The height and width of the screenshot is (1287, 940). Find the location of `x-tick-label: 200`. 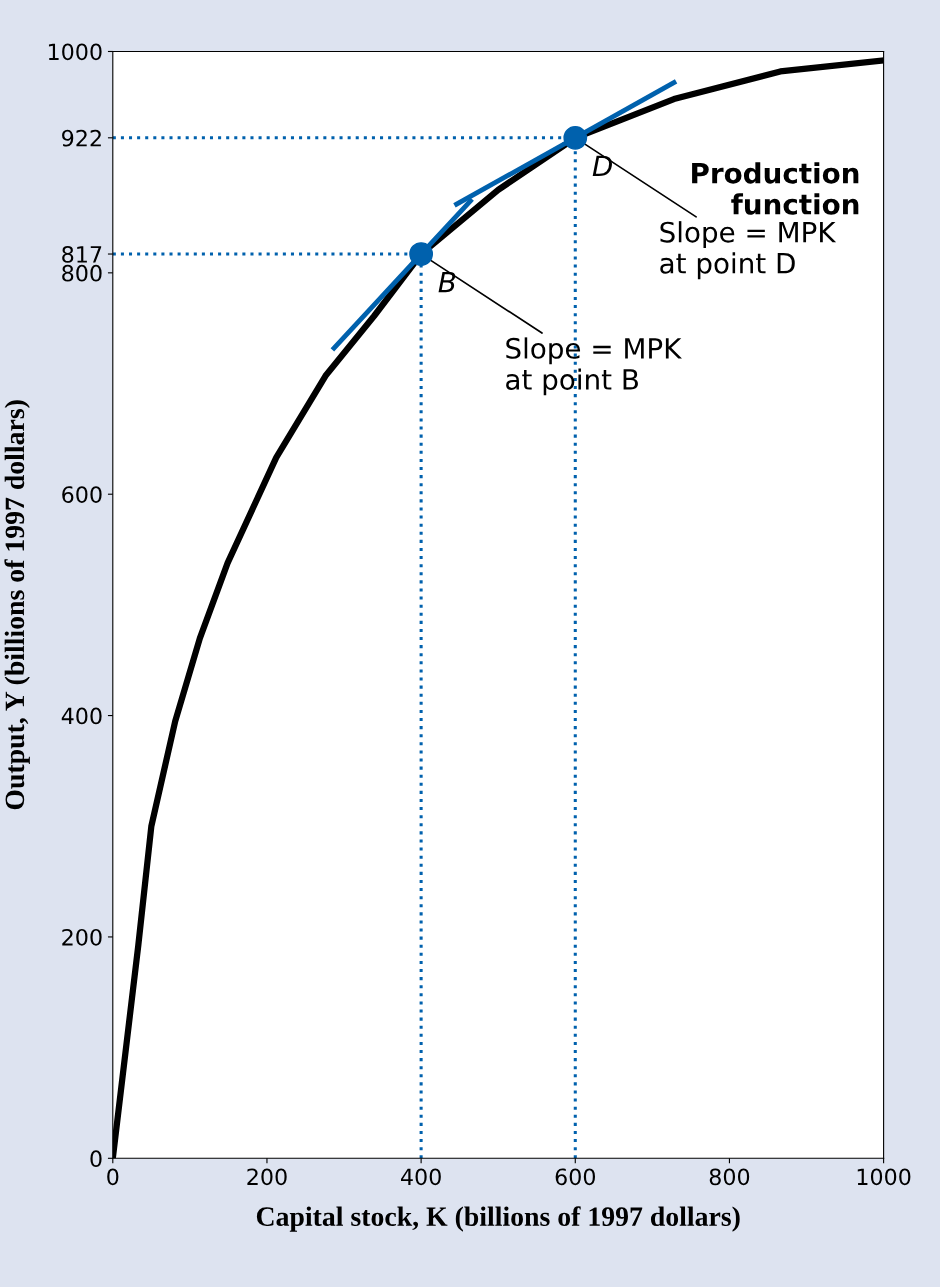

x-tick-label: 200 is located at coordinates (267, 1177).